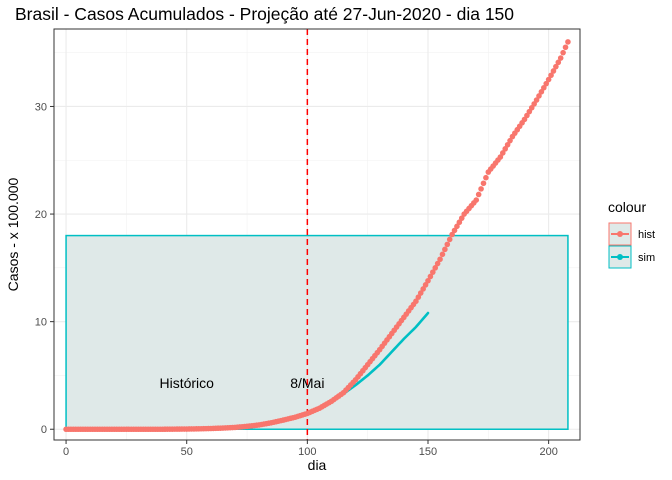 This screenshot has width=672, height=480. I want to click on x-tick-label: 100, so click(307, 452).